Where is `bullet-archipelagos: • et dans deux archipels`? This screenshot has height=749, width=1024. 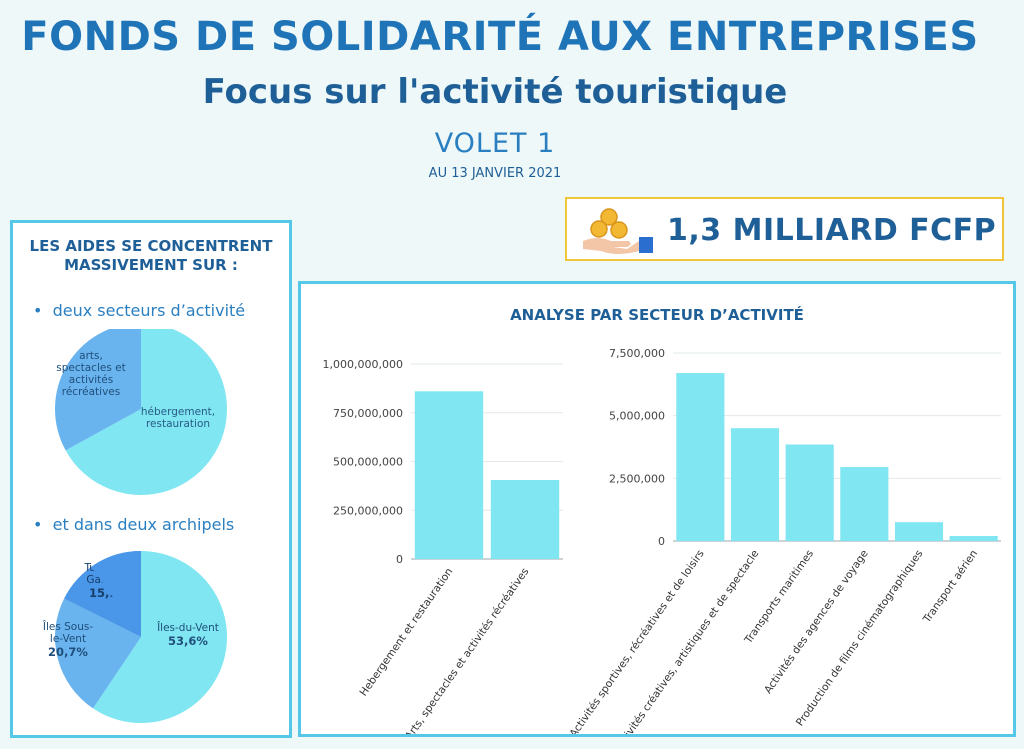
bullet-archipelagos: • et dans deux archipels is located at coordinates (133, 524).